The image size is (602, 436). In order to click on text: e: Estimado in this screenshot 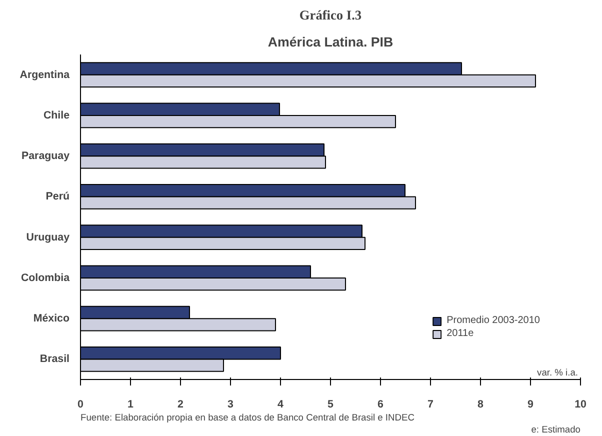, I will do `click(556, 429)`.